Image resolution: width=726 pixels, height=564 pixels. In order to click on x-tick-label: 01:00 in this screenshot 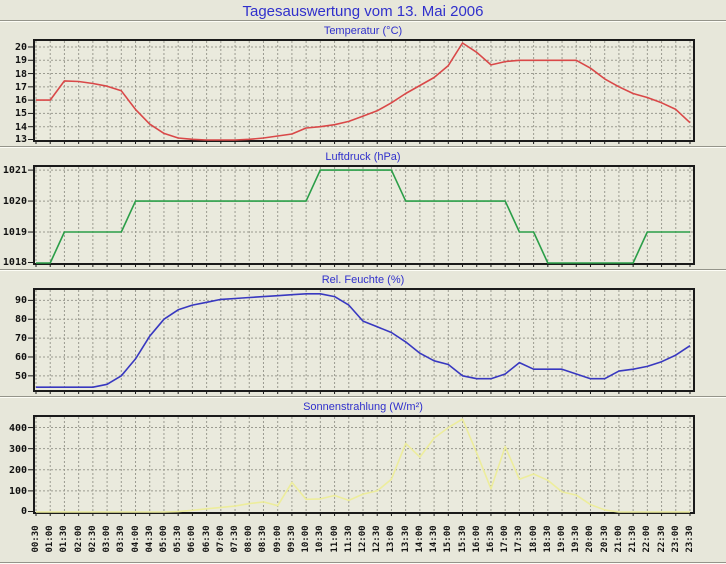, I will do `click(50, 539)`.